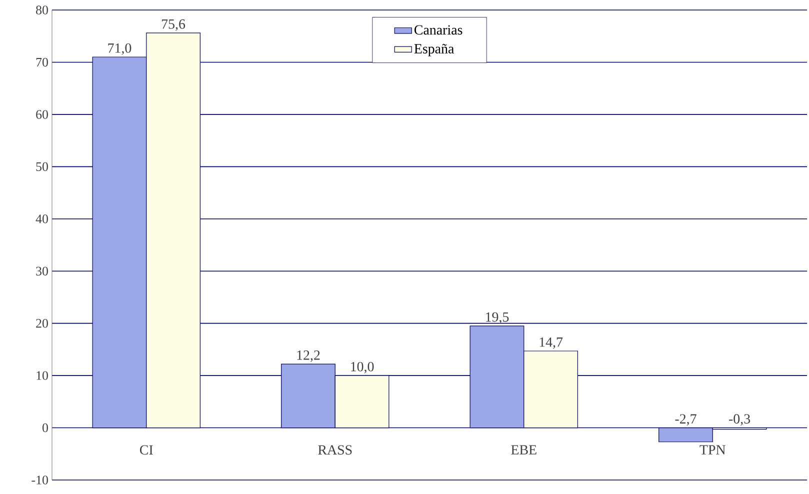  Describe the element at coordinates (42, 219) in the screenshot. I see `y-tick-label: 40` at that location.